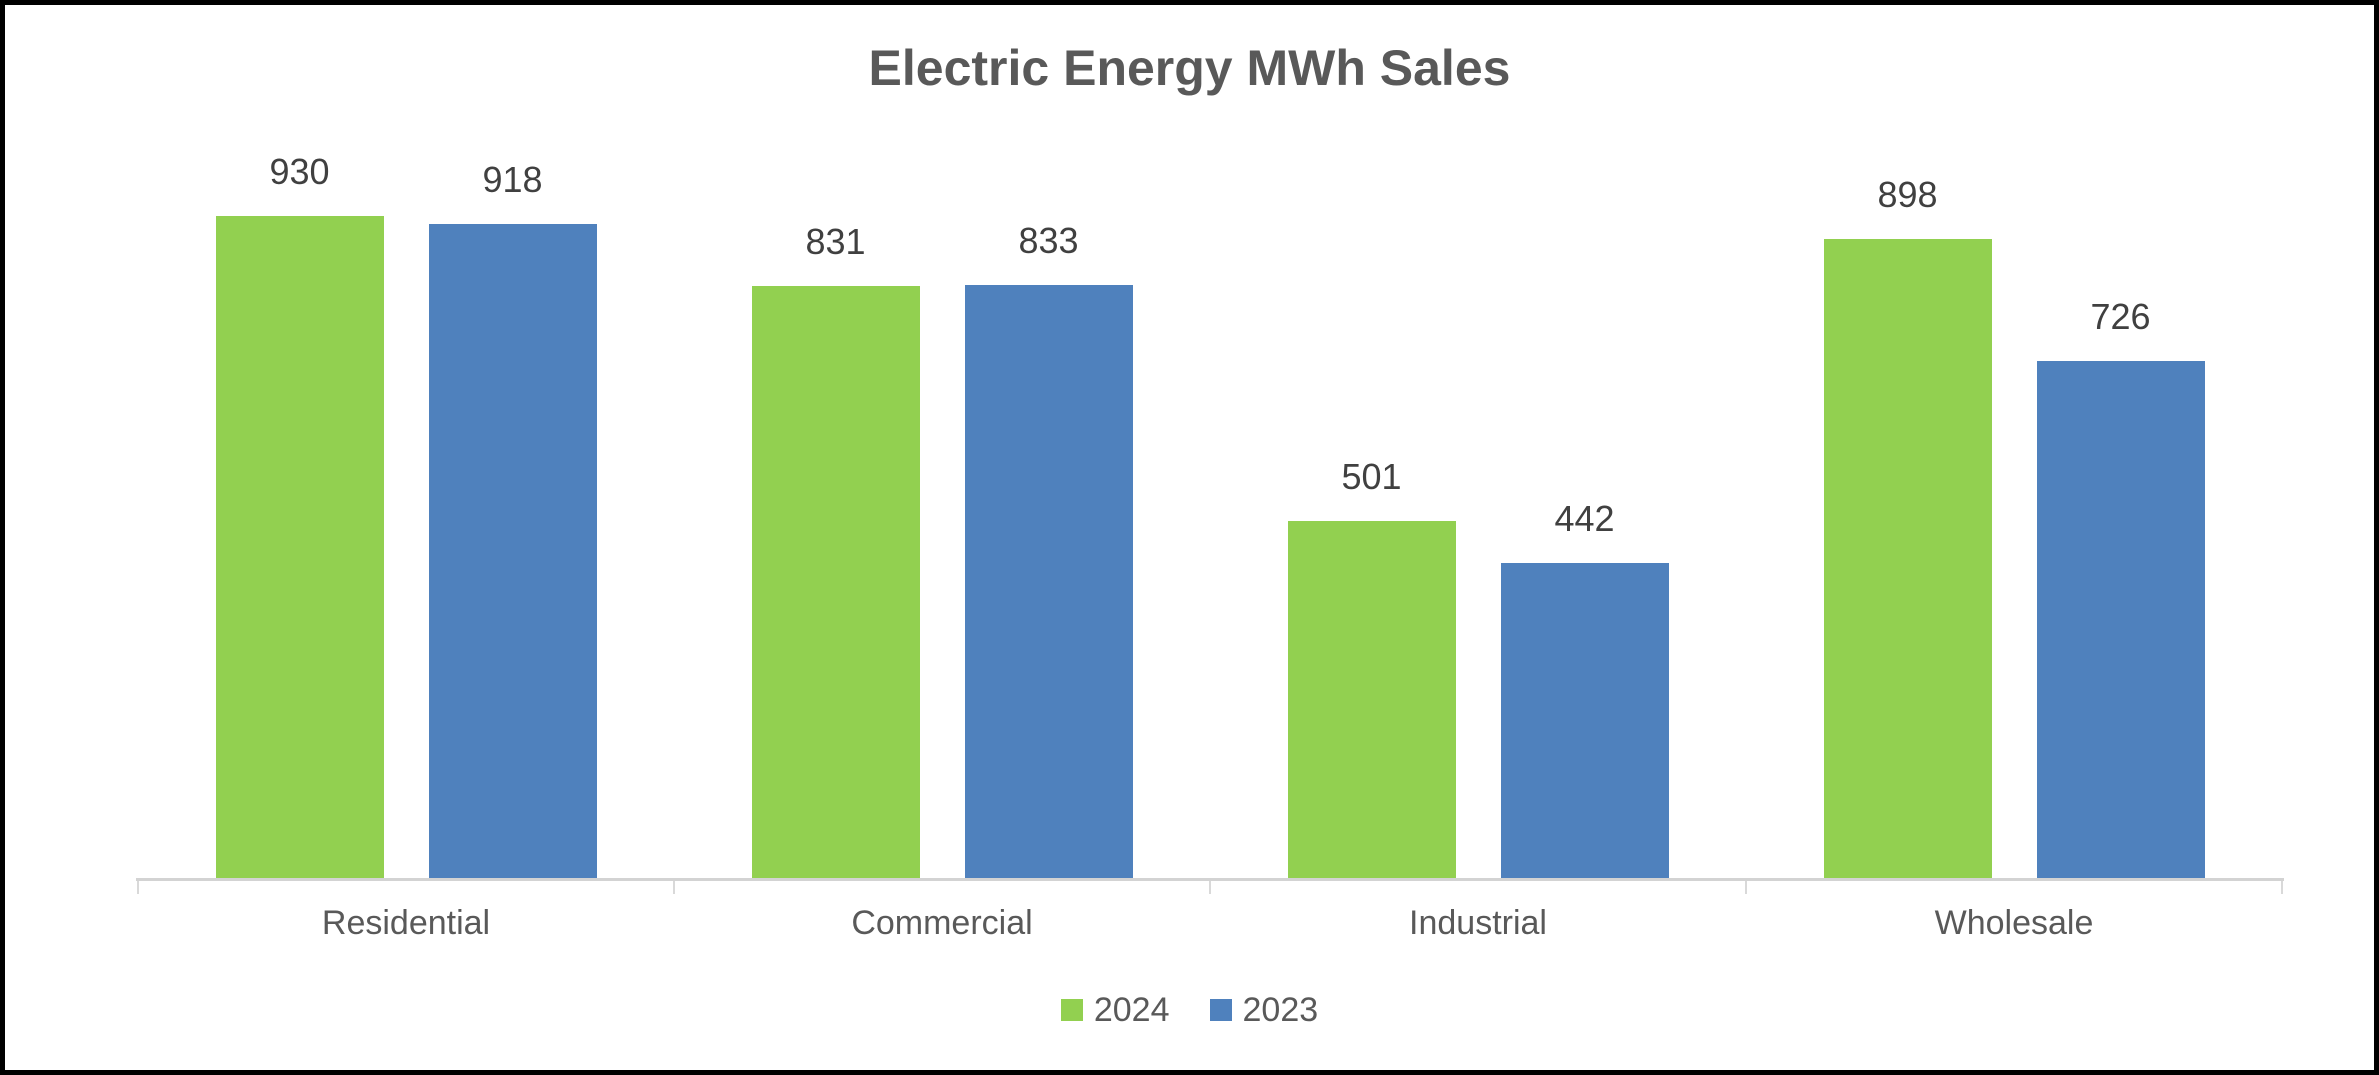  What do you see at coordinates (1210, 923) in the screenshot?
I see `category-axis-labels: Residential Commercial Industrial Wholesale` at bounding box center [1210, 923].